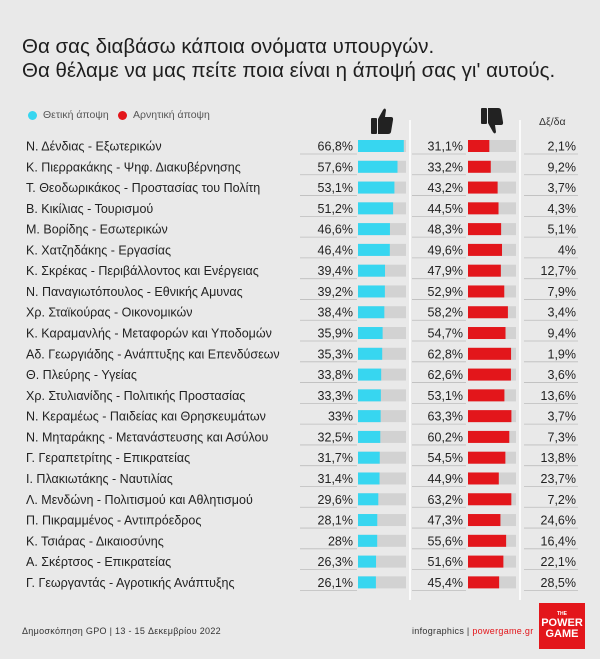 This screenshot has height=659, width=600. Describe the element at coordinates (335, 271) in the screenshot. I see `positive-value-label: 39,4%` at that location.